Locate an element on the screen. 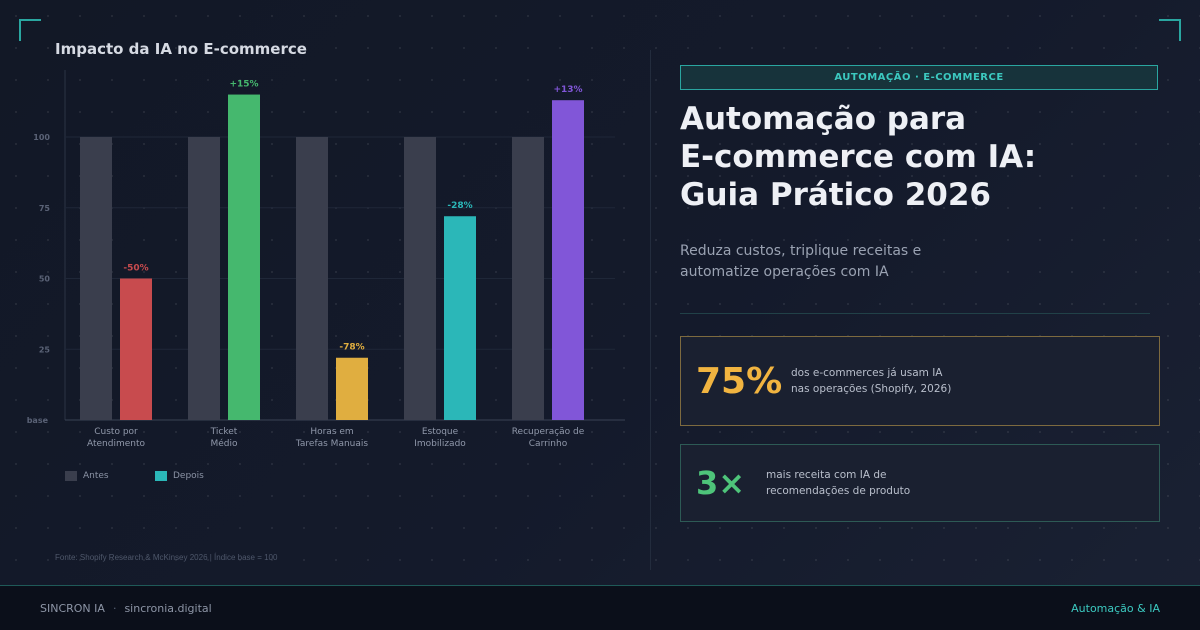  horizontal-divider is located at coordinates (915, 313).